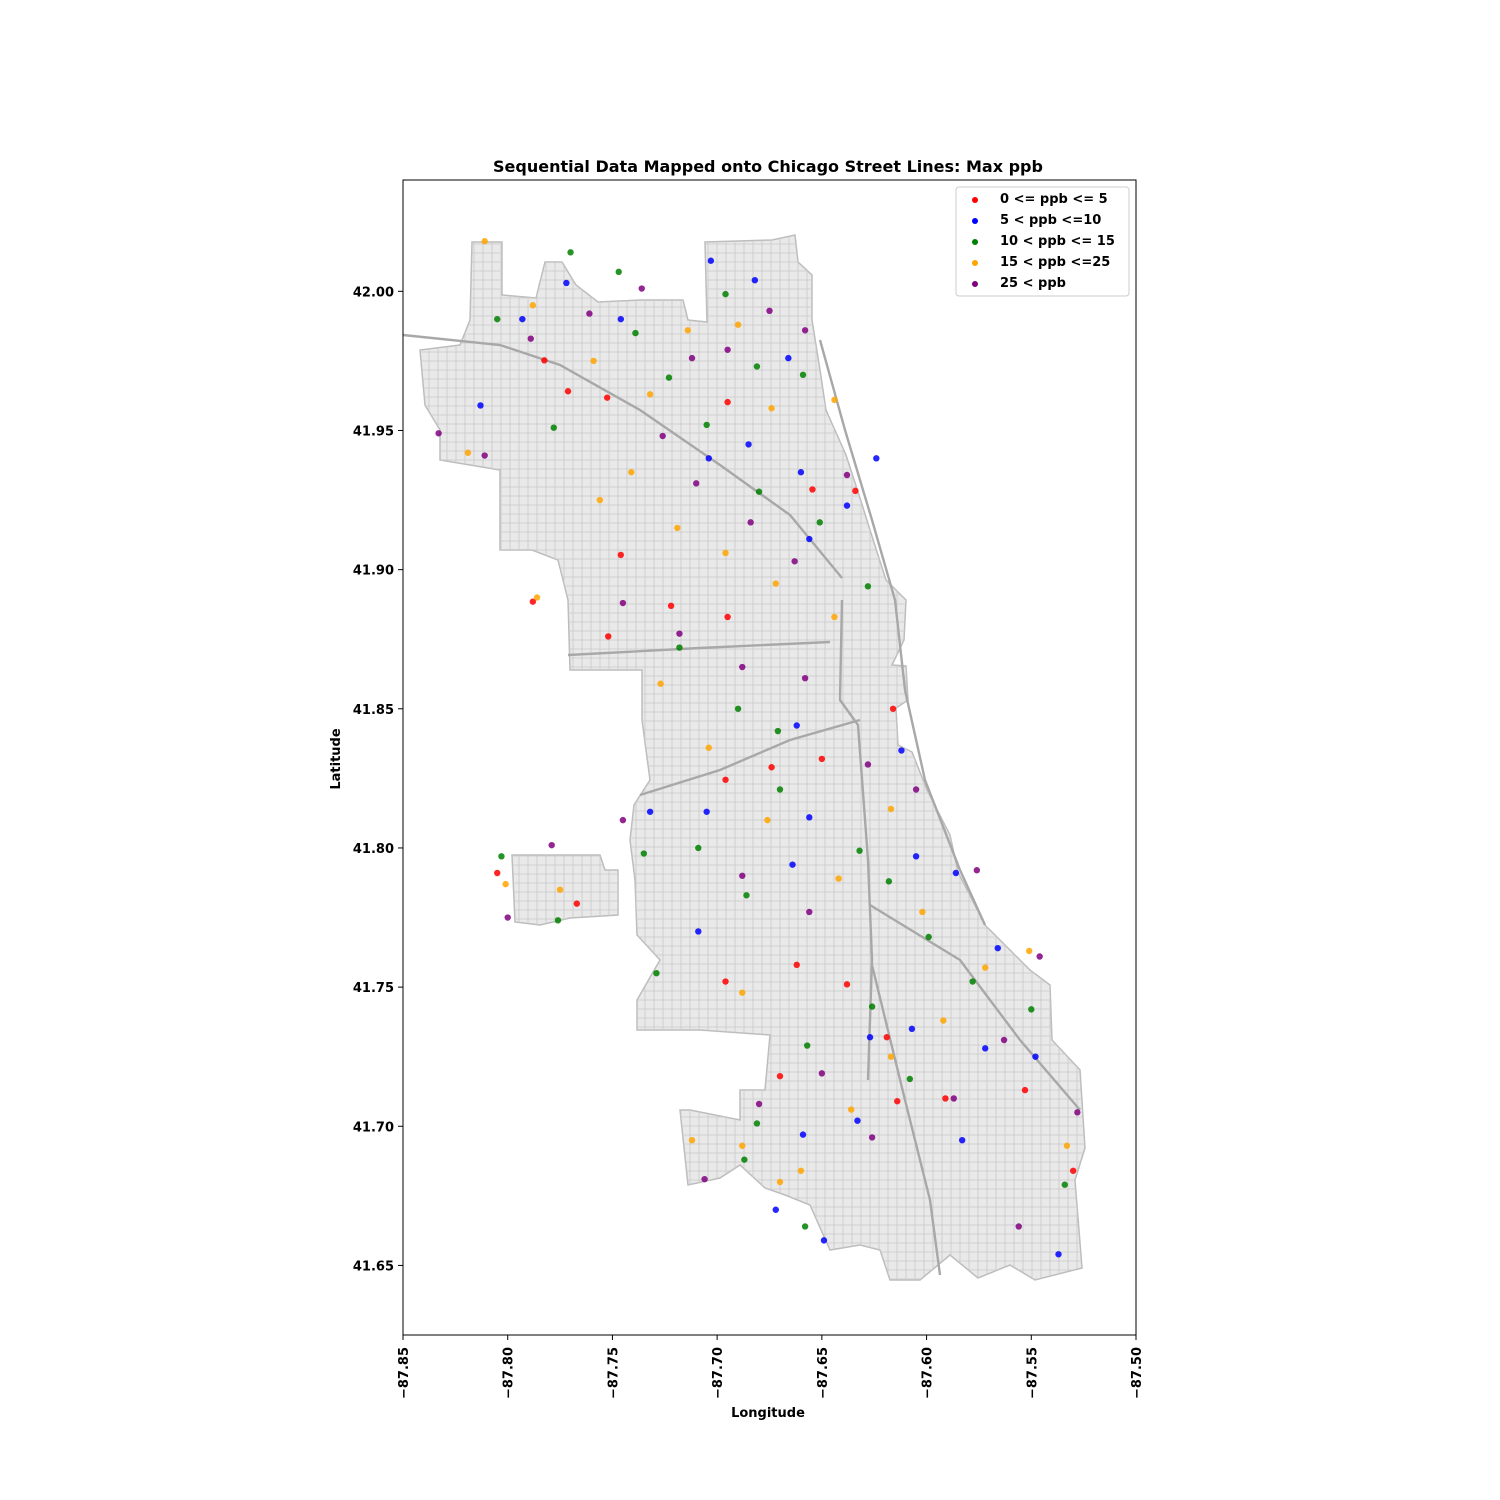 The width and height of the screenshot is (1500, 1500). What do you see at coordinates (373, 710) in the screenshot?
I see `y-tick-label: 41.85` at bounding box center [373, 710].